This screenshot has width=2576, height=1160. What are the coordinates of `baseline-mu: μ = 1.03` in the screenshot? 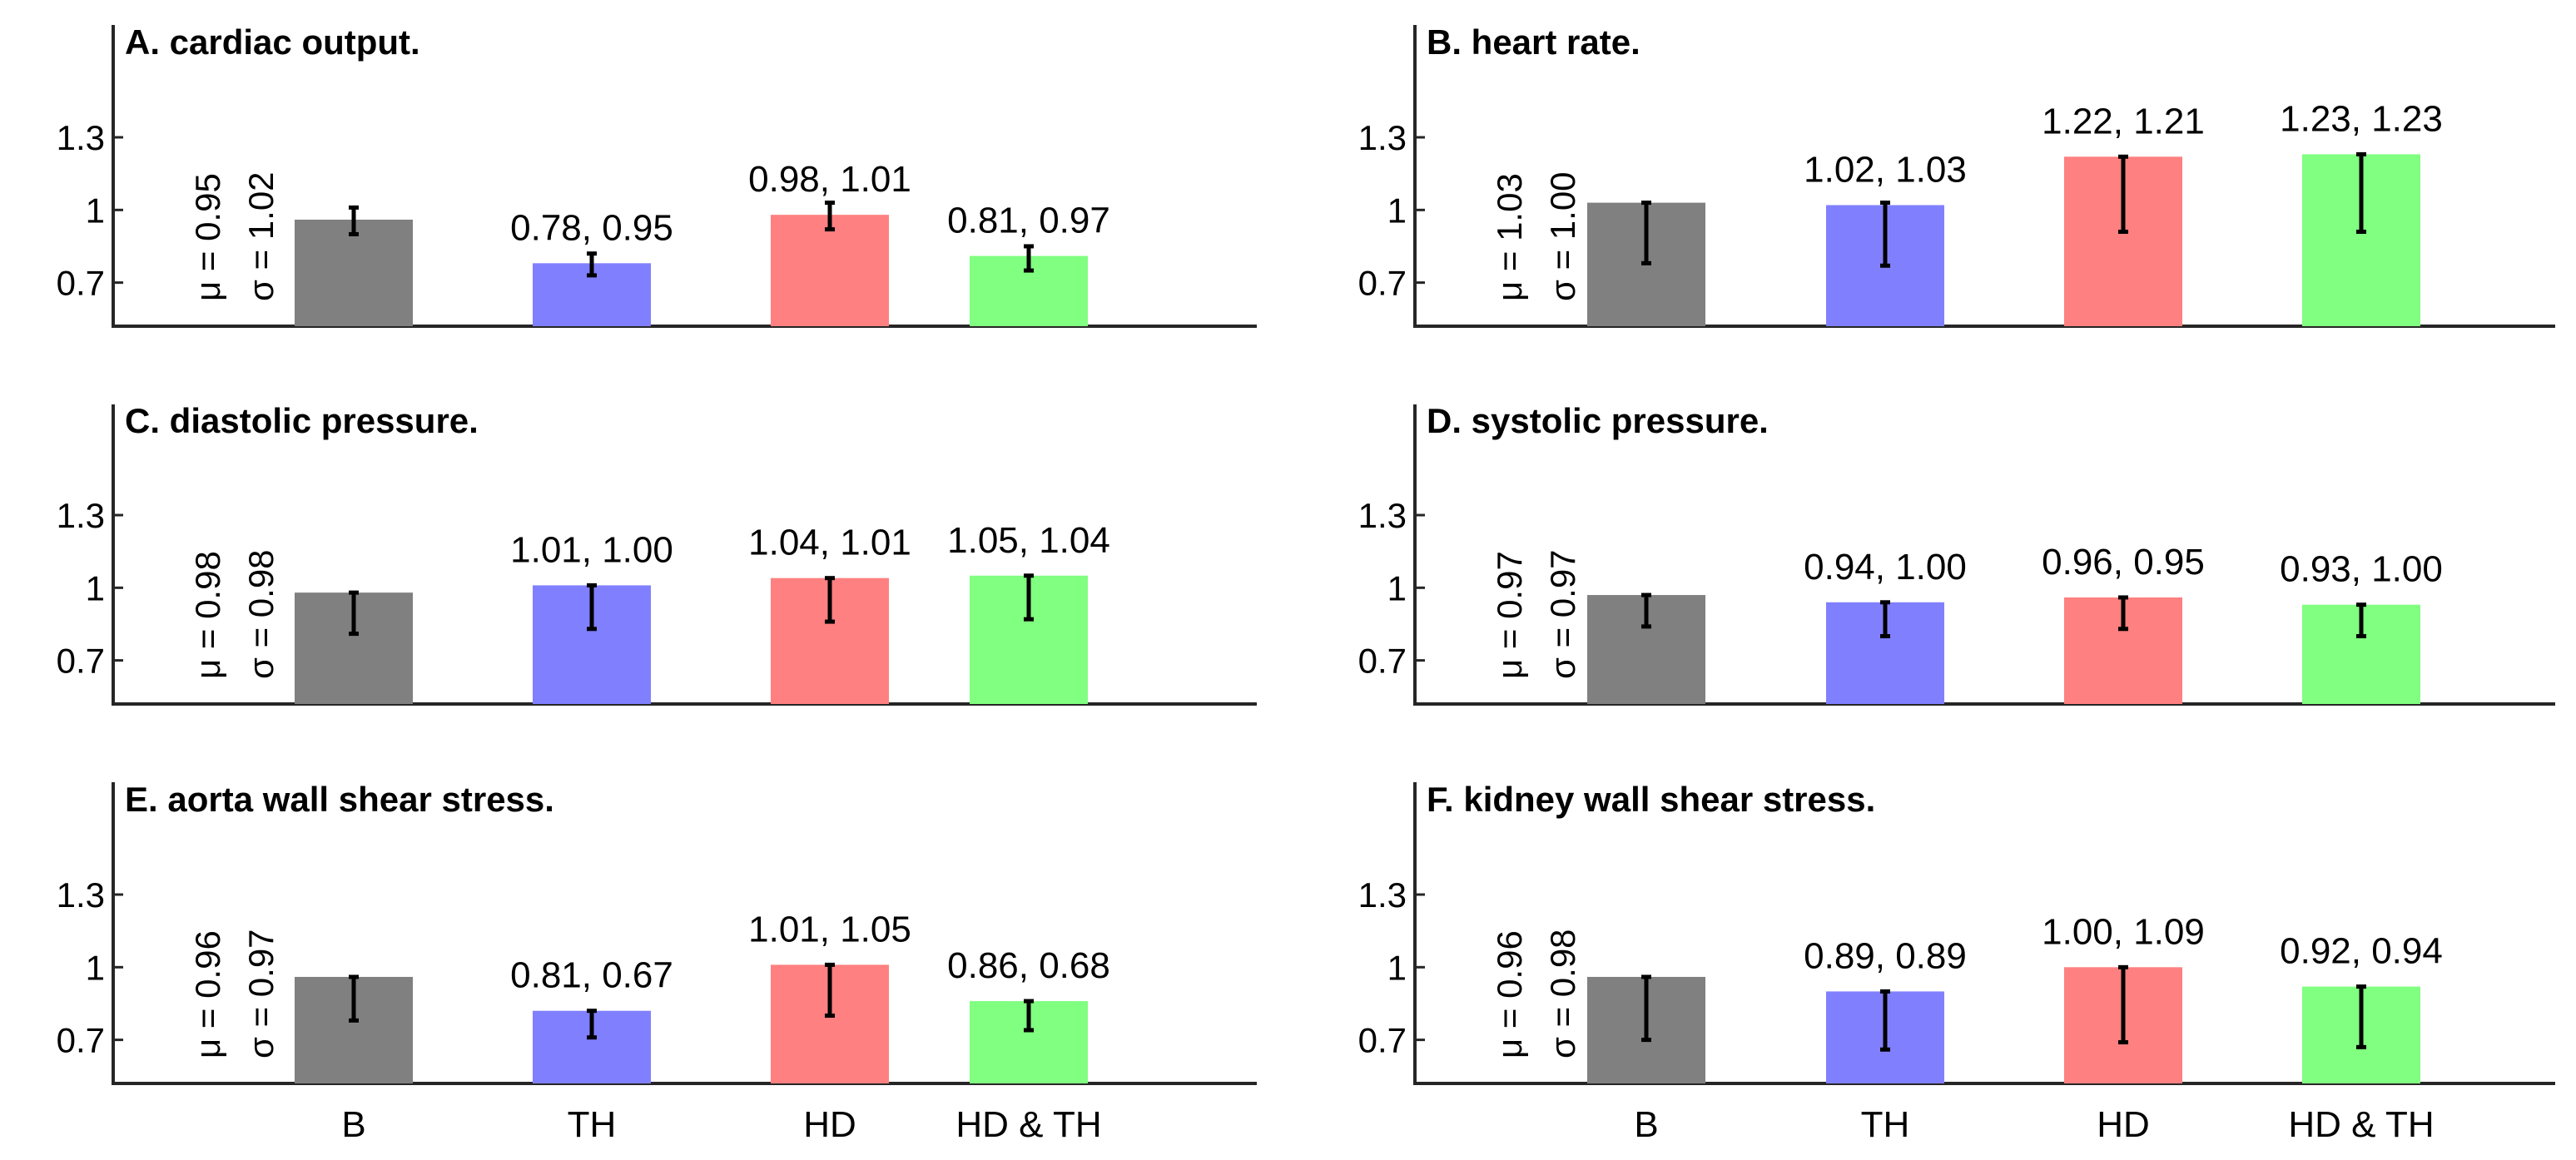 It's located at (1509, 237).